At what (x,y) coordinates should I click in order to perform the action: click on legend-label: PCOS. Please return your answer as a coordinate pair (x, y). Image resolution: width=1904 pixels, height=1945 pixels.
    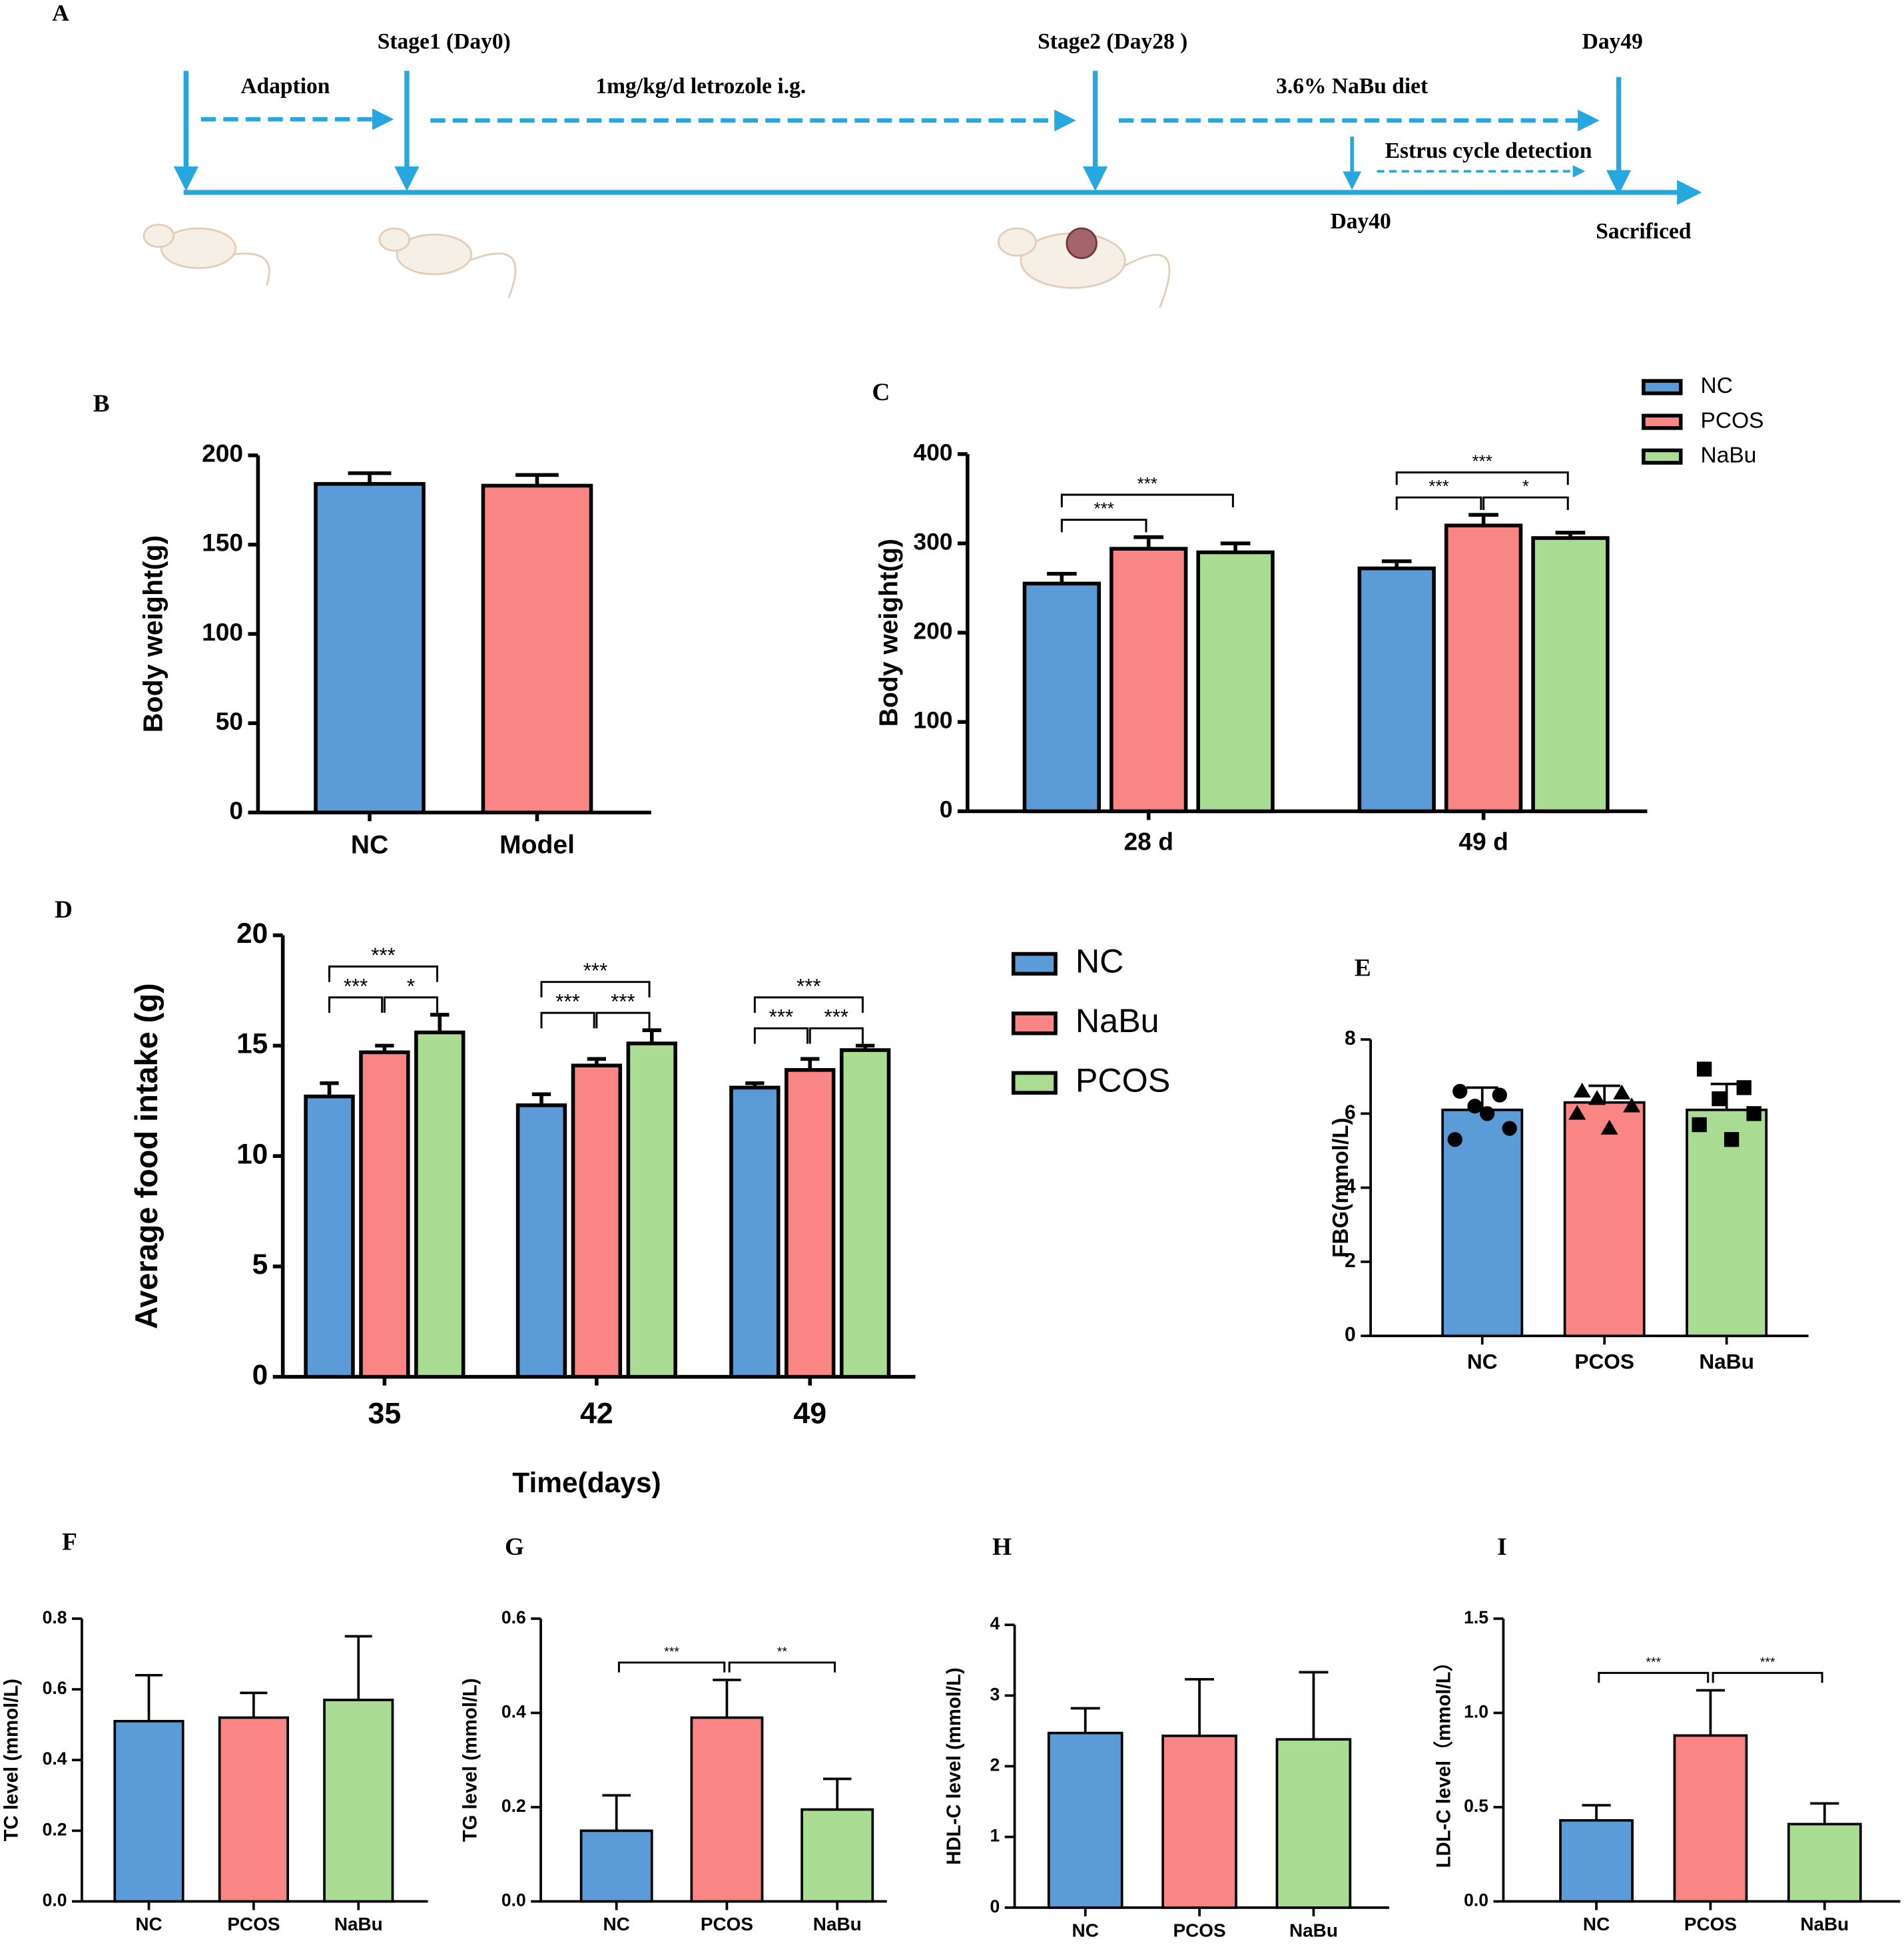
    Looking at the image, I should click on (1123, 1080).